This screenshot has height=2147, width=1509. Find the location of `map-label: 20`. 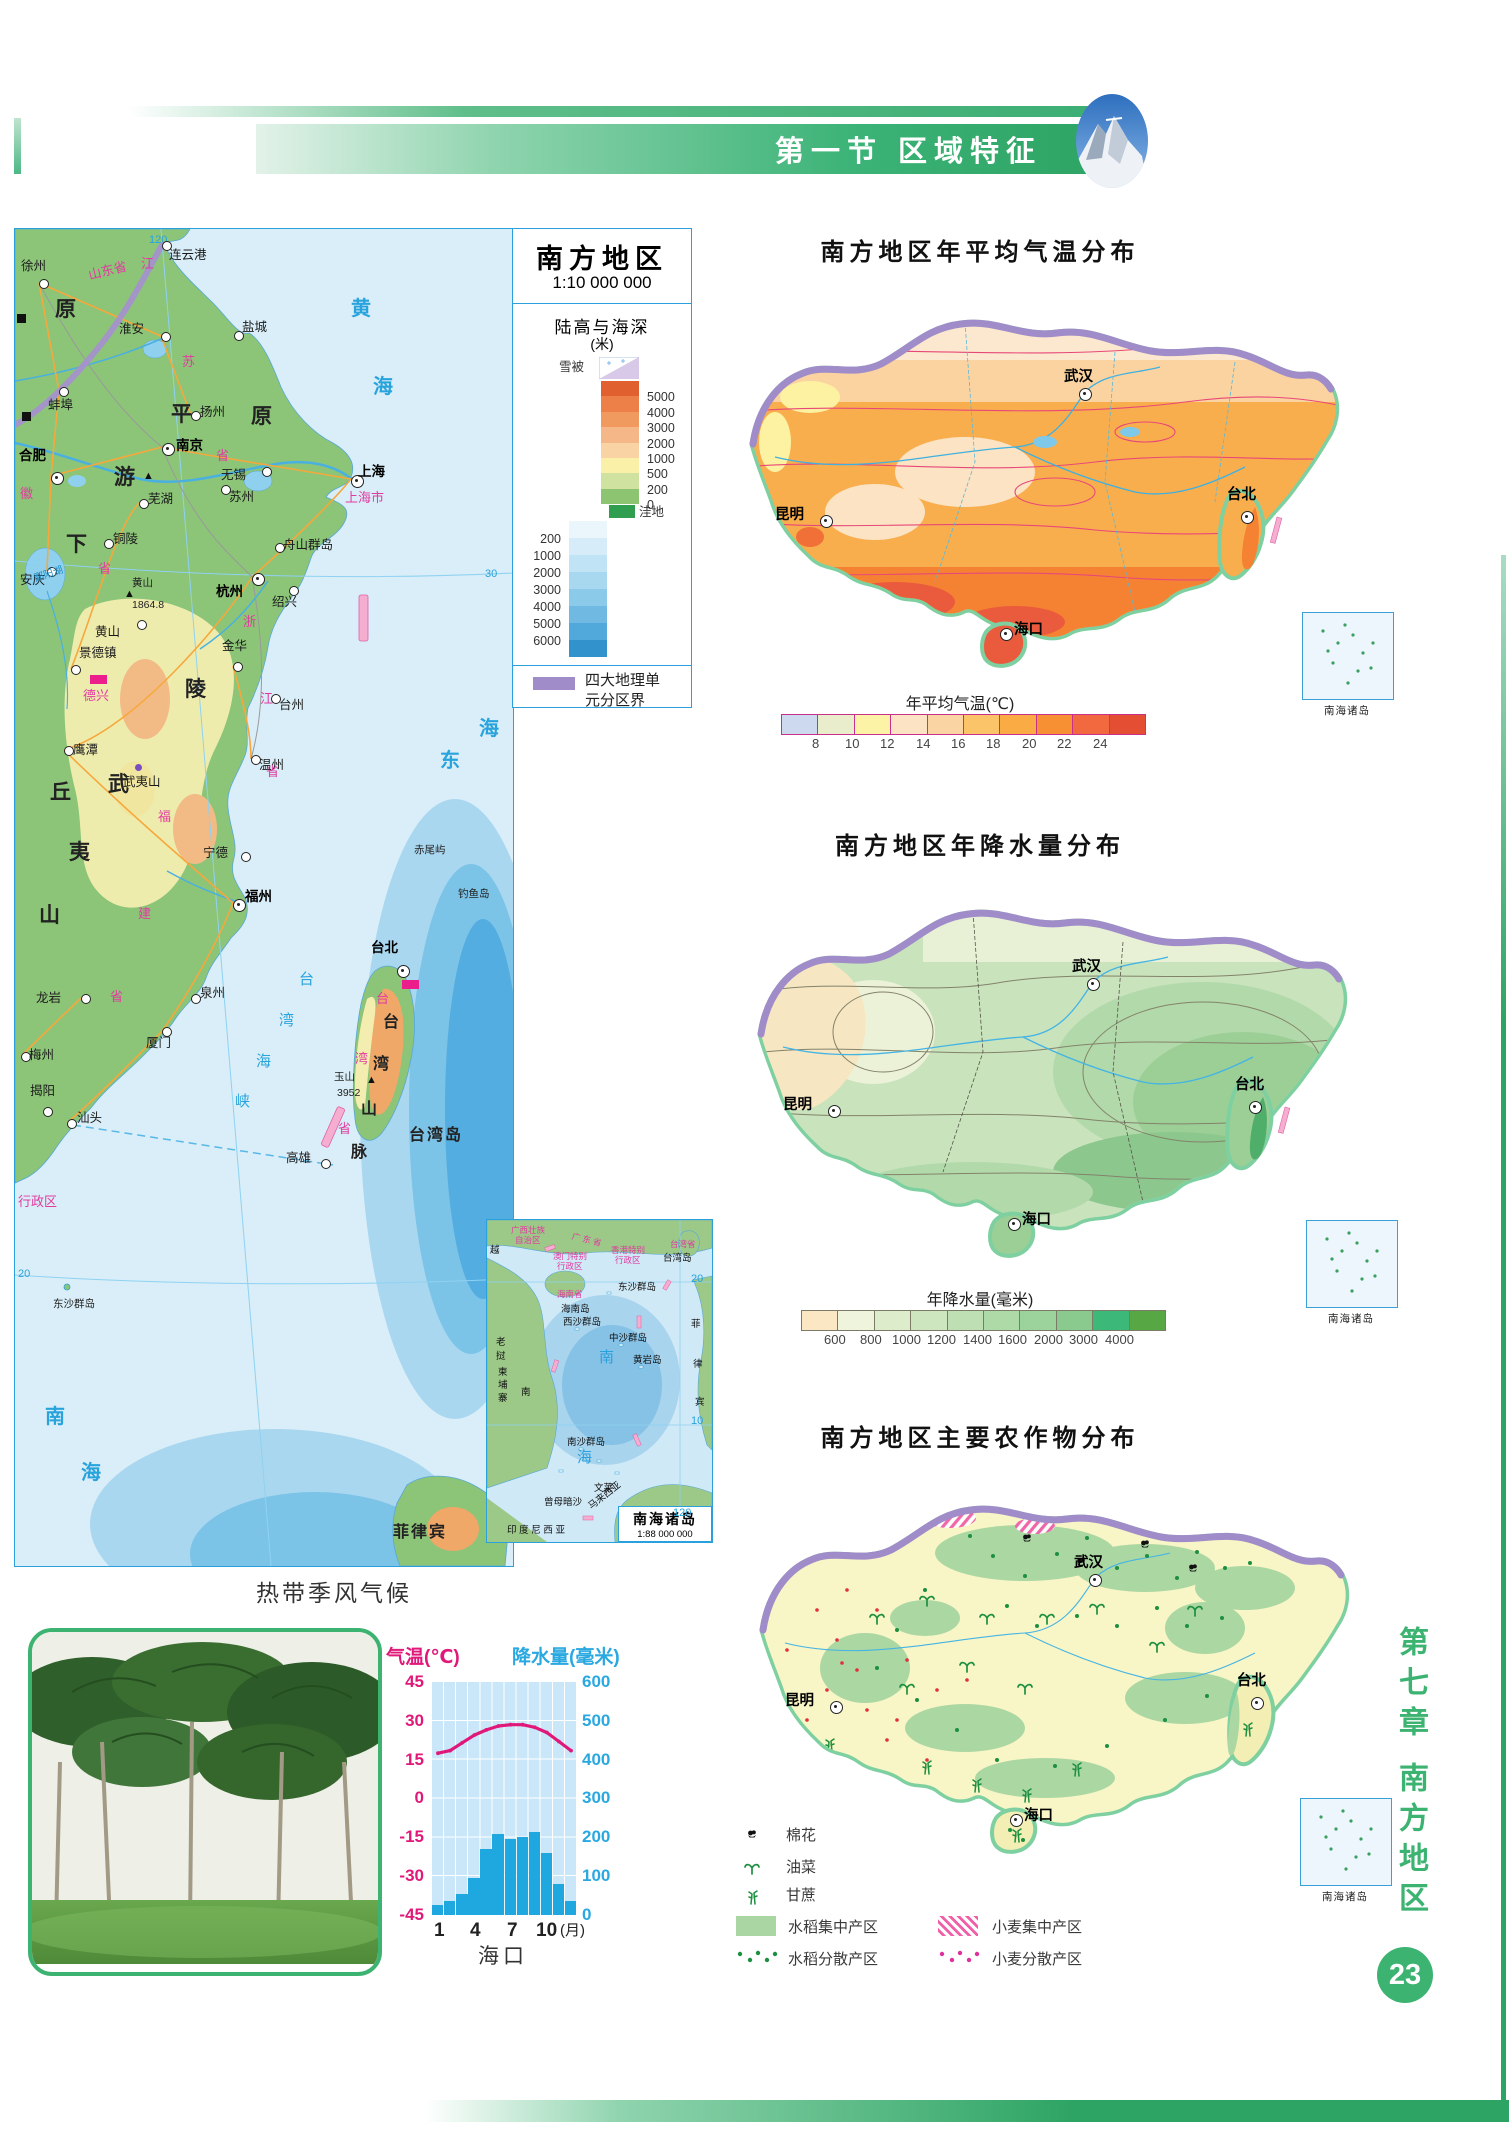

map-label: 20 is located at coordinates (24, 1274).